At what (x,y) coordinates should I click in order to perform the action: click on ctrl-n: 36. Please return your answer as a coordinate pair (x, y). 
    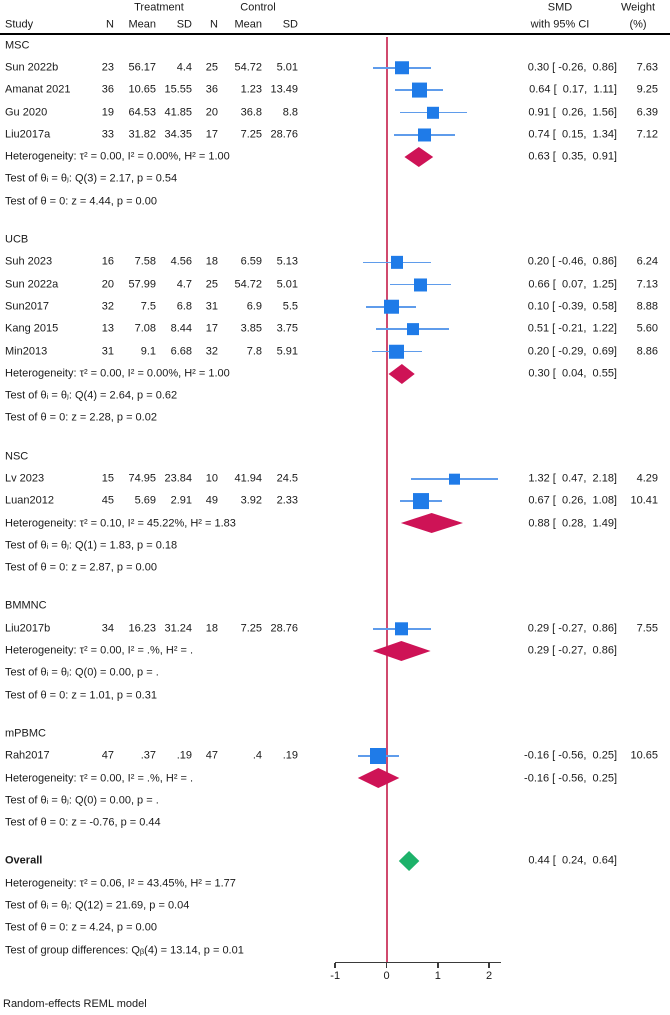
    Looking at the image, I should click on (211, 89).